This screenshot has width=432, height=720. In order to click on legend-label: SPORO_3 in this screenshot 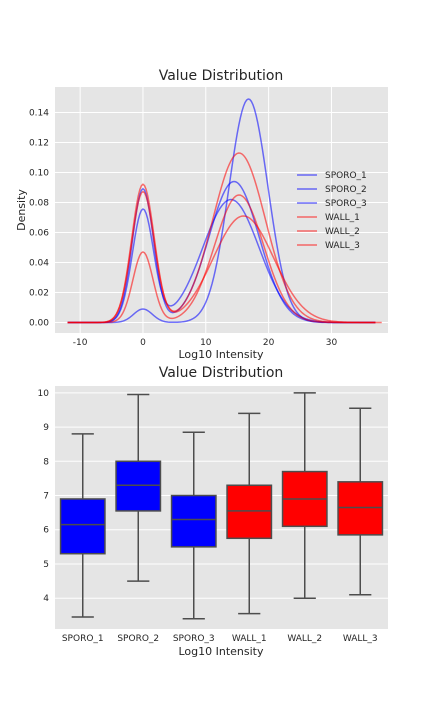, I will do `click(346, 204)`.